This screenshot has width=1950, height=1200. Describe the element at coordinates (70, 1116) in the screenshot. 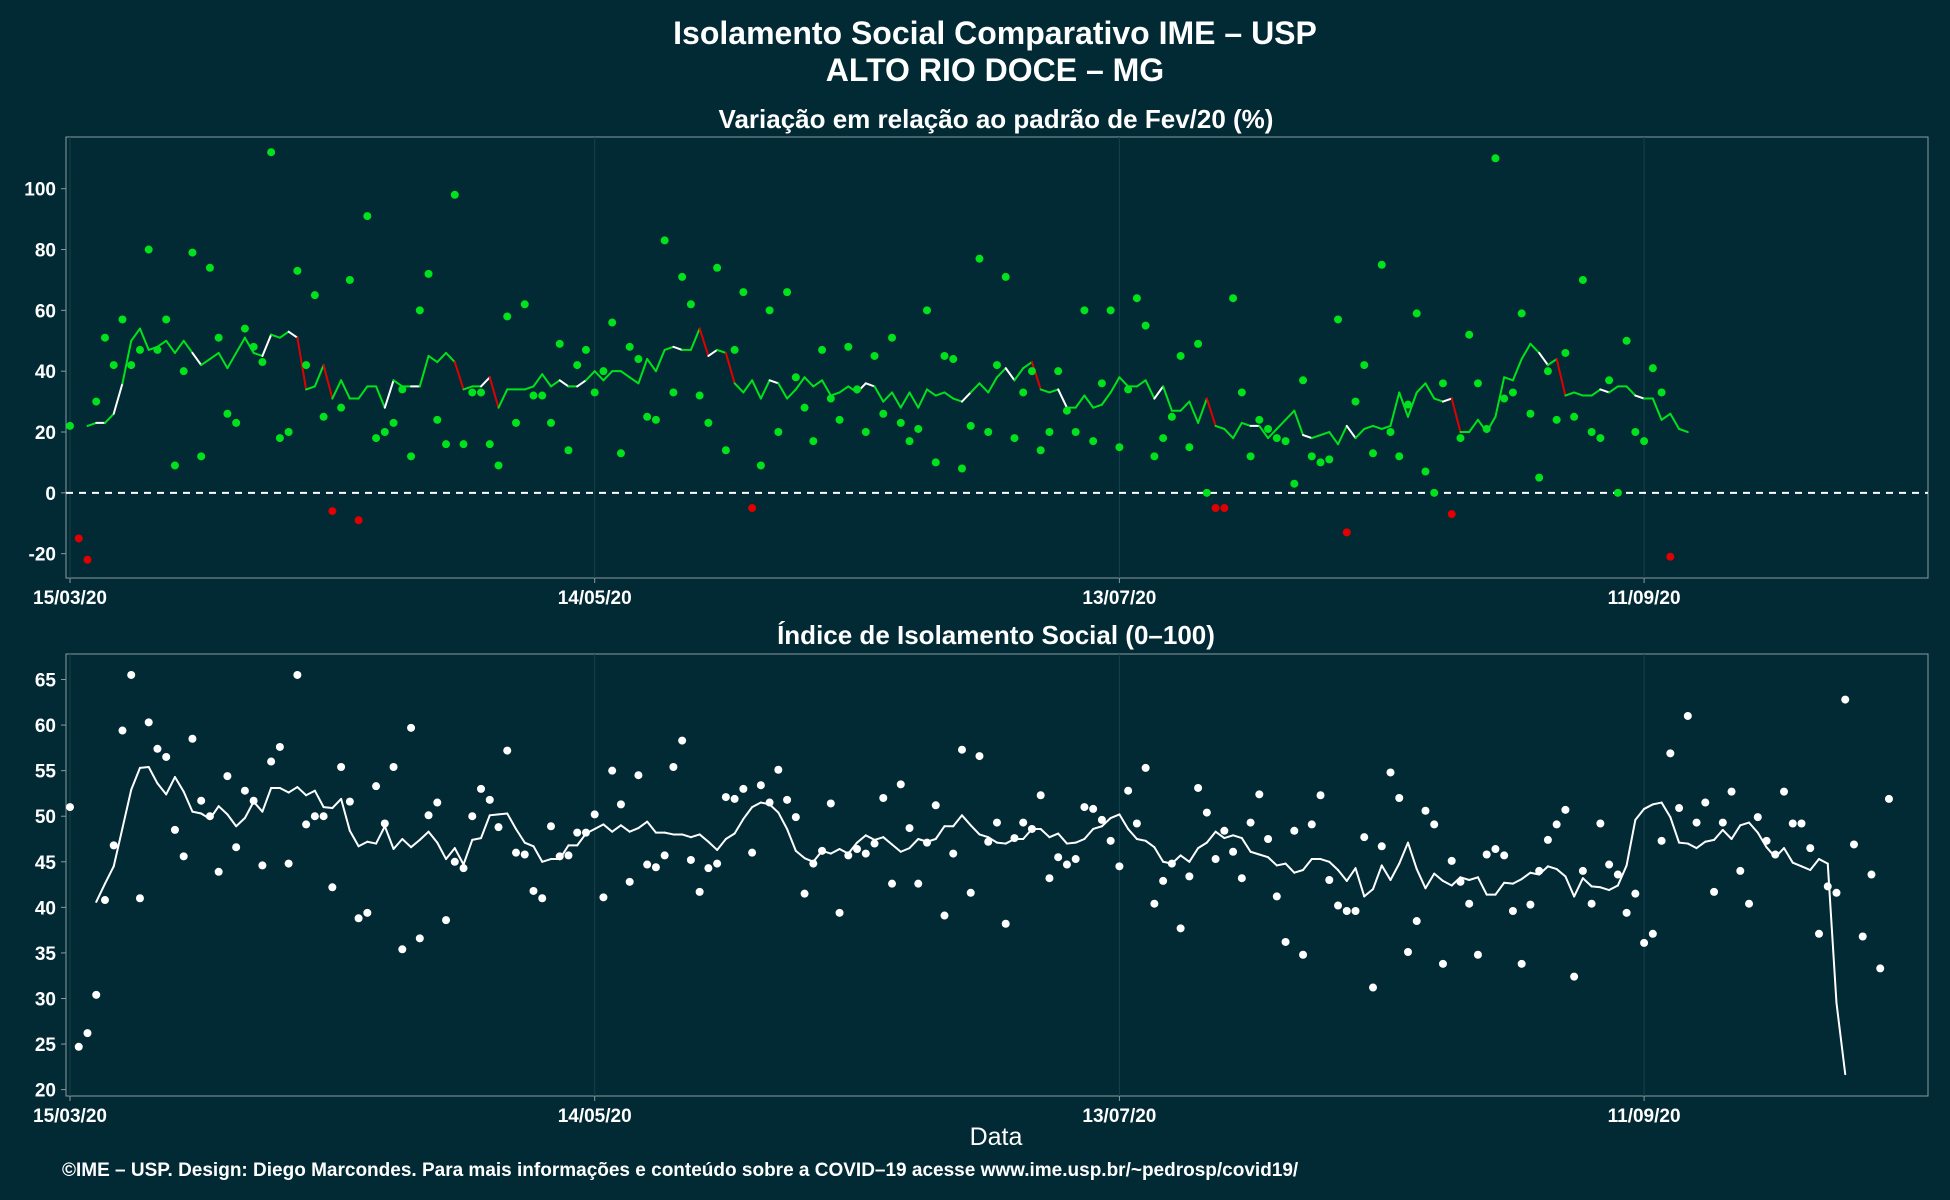

I see `x-tick-label: 15/03/20` at that location.